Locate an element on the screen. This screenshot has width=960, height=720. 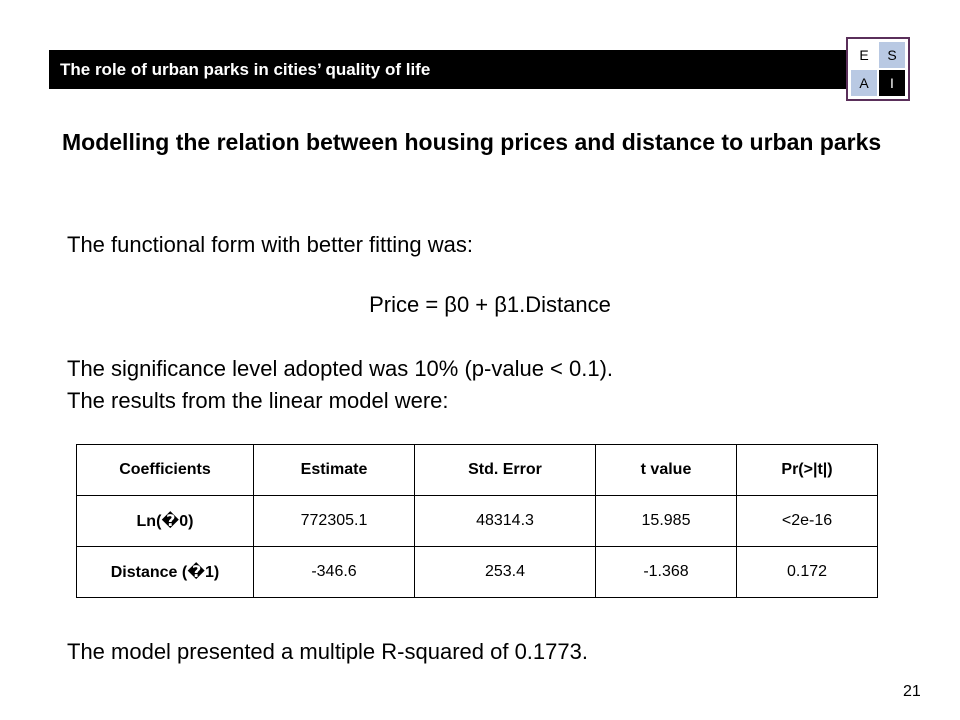
table-cell: -1.368 is located at coordinates (666, 572).